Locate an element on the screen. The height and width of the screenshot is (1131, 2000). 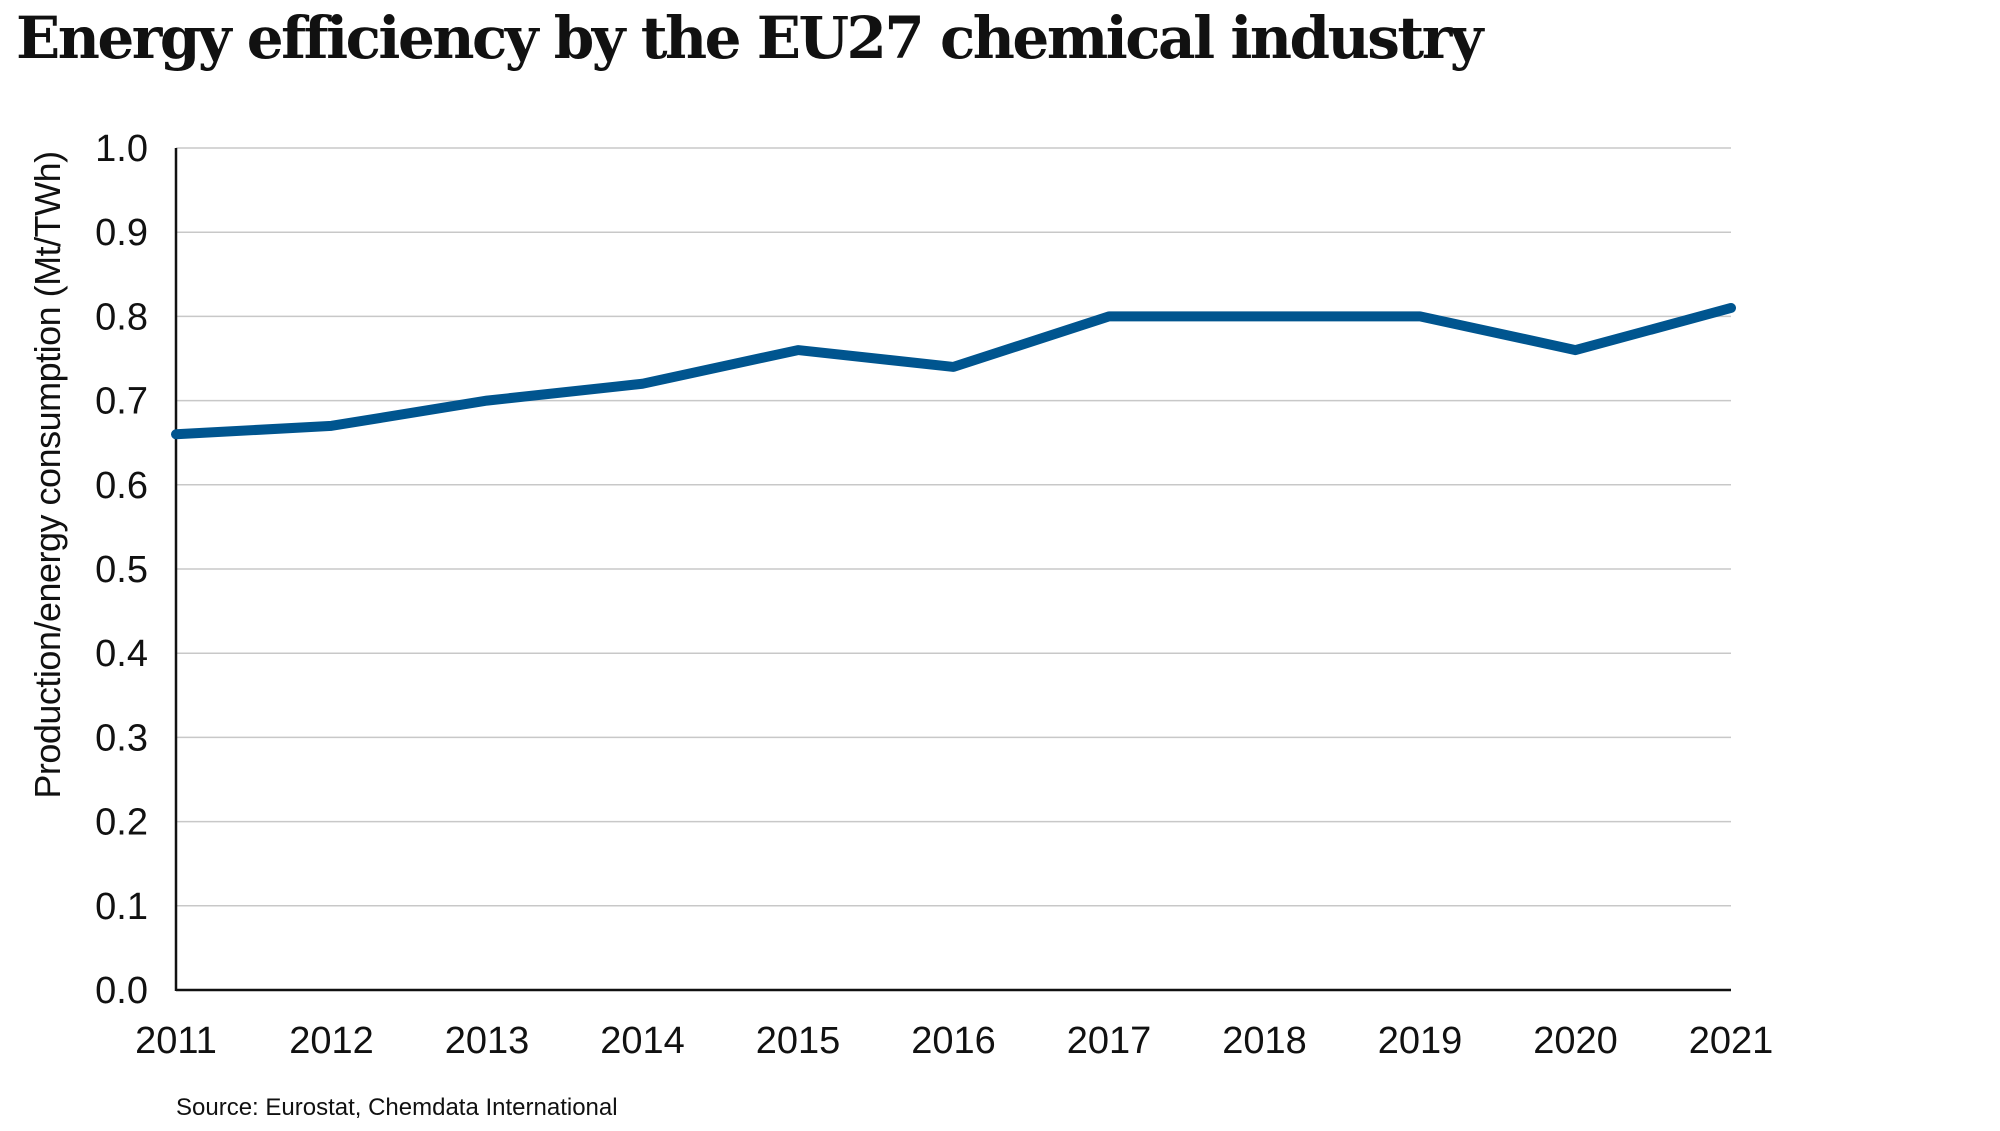
x-tick-label: 2019 is located at coordinates (1420, 1041).